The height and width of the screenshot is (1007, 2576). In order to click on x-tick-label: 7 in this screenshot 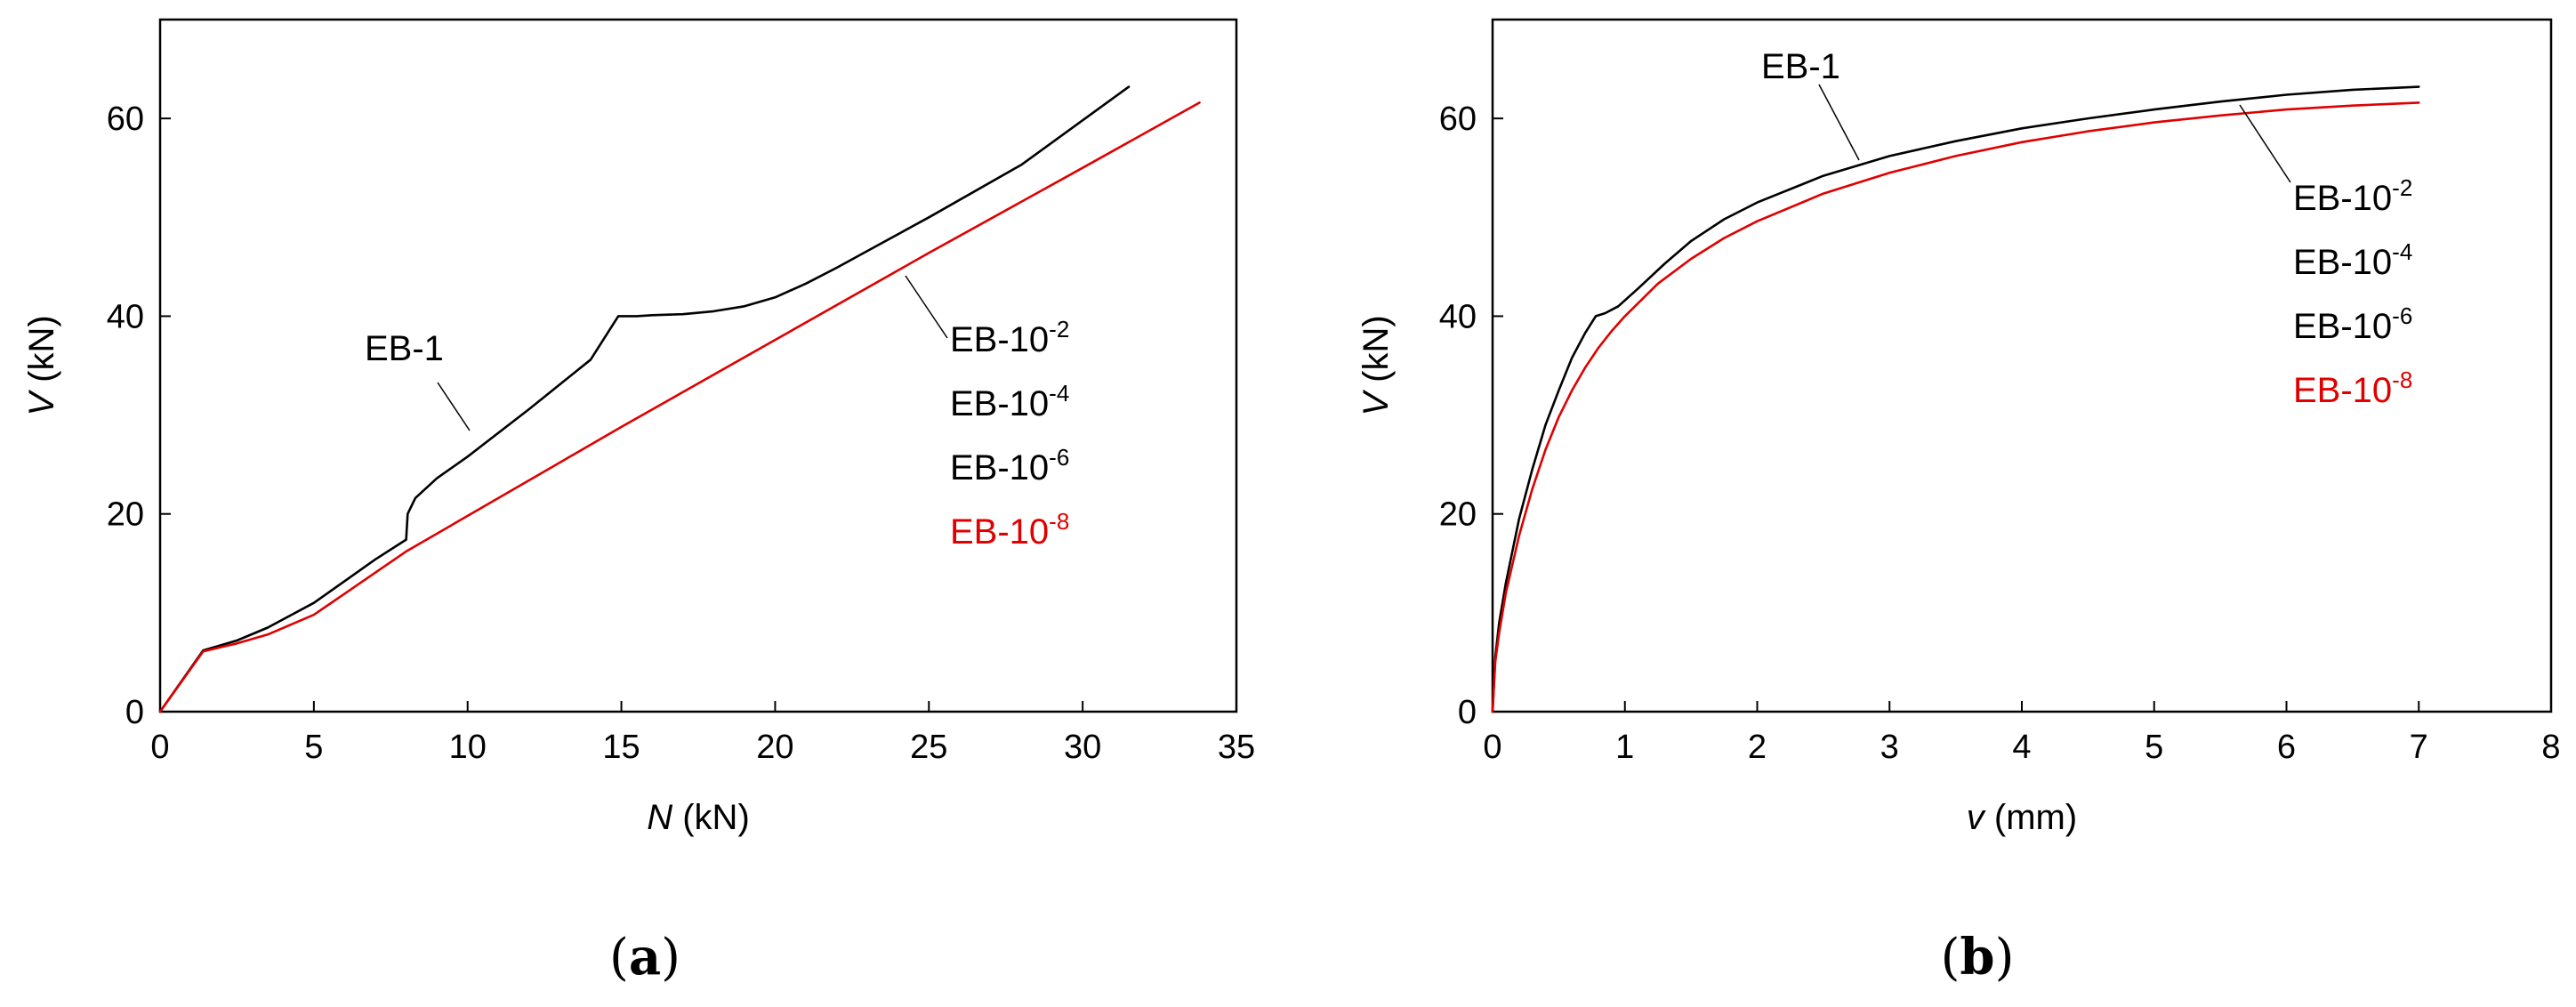, I will do `click(2419, 747)`.